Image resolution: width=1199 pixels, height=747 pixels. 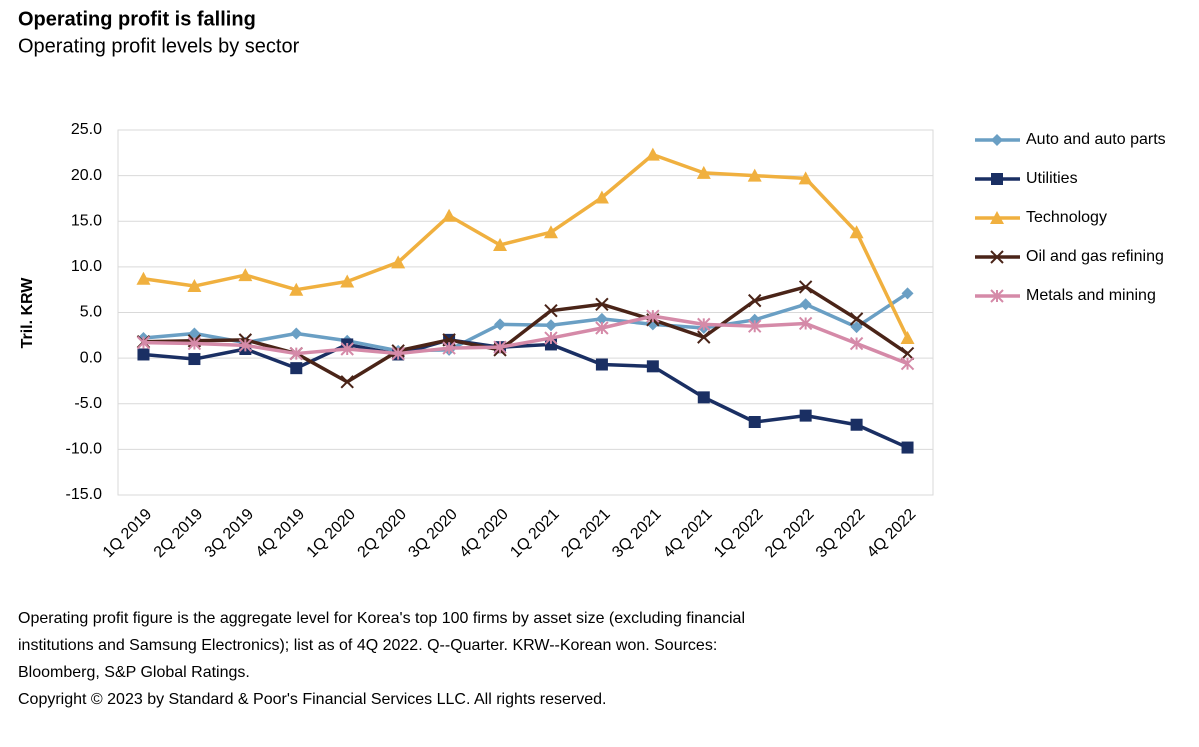 I want to click on y-tick-label: 15.0, so click(x=86, y=220).